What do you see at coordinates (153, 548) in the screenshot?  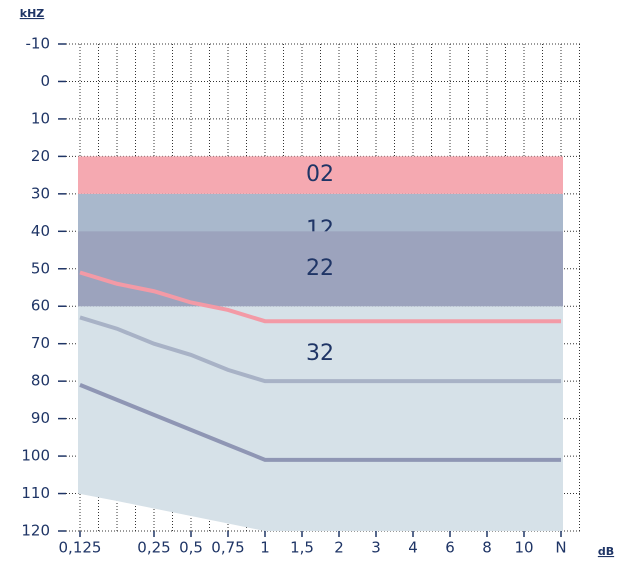 I see `x-tick-label: 0,25` at bounding box center [153, 548].